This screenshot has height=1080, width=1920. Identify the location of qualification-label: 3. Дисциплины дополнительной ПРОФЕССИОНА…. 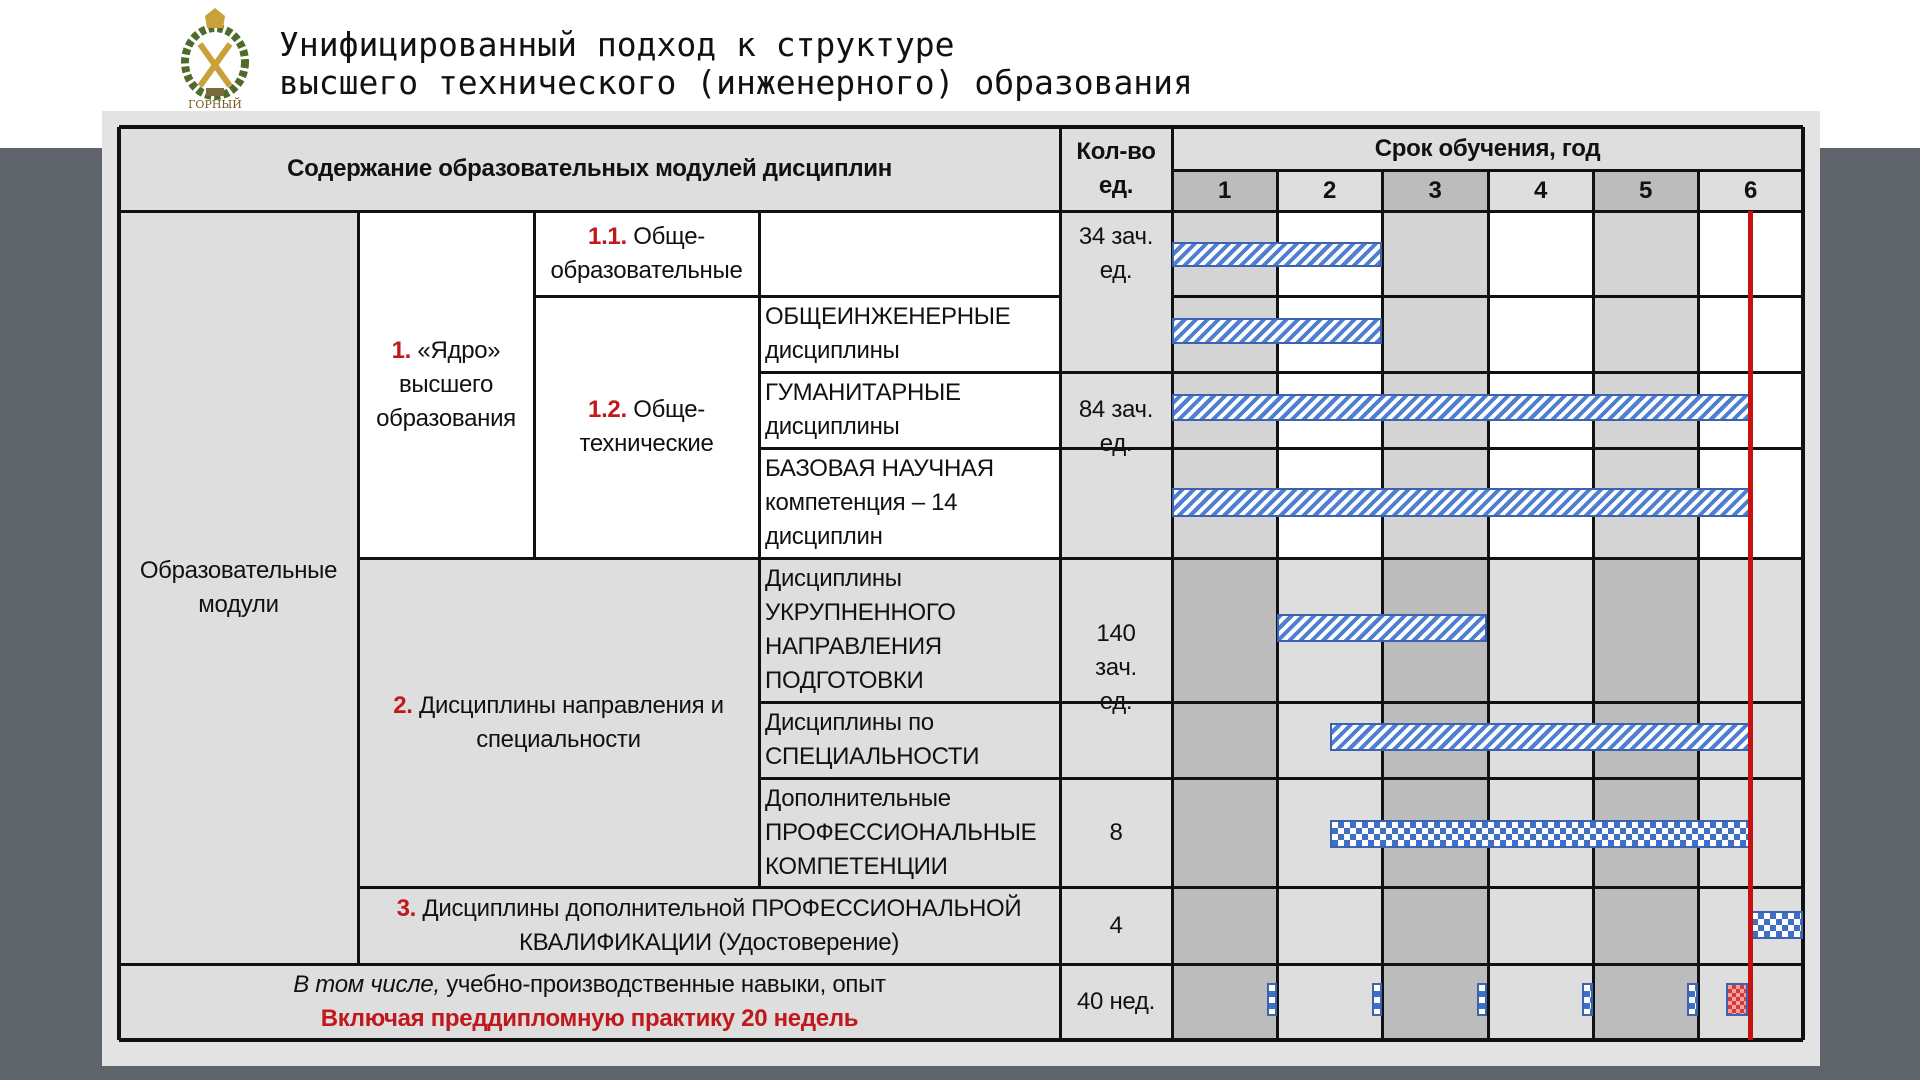
(709, 925).